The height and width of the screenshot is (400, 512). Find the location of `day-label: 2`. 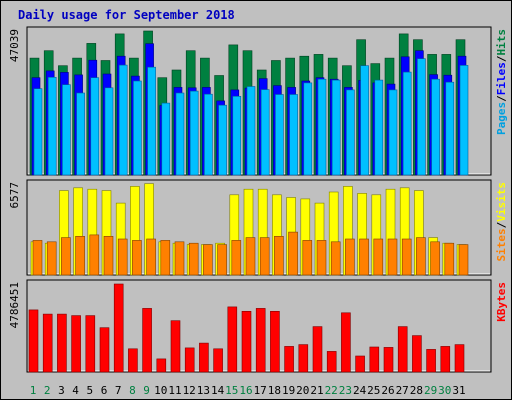

day-label: 2 is located at coordinates (47, 390).